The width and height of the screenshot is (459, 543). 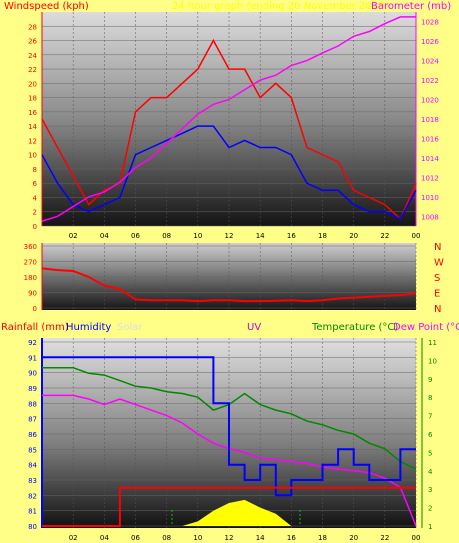 I want to click on panel1-left-tick-label: 22, so click(x=32, y=70).